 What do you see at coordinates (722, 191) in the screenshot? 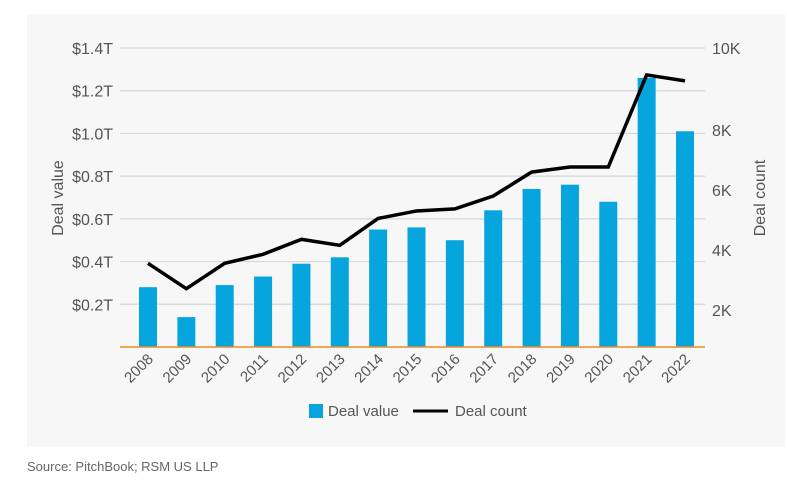
I see `y-right-tick-label: 6K` at bounding box center [722, 191].